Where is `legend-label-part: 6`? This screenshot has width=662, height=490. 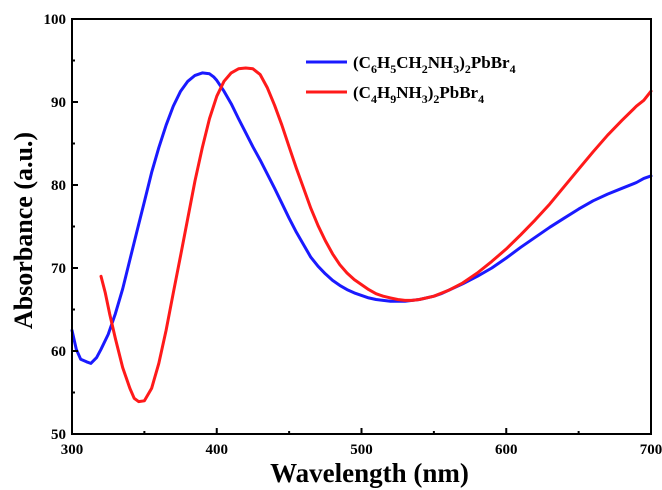
legend-label-part: 6 is located at coordinates (374, 69).